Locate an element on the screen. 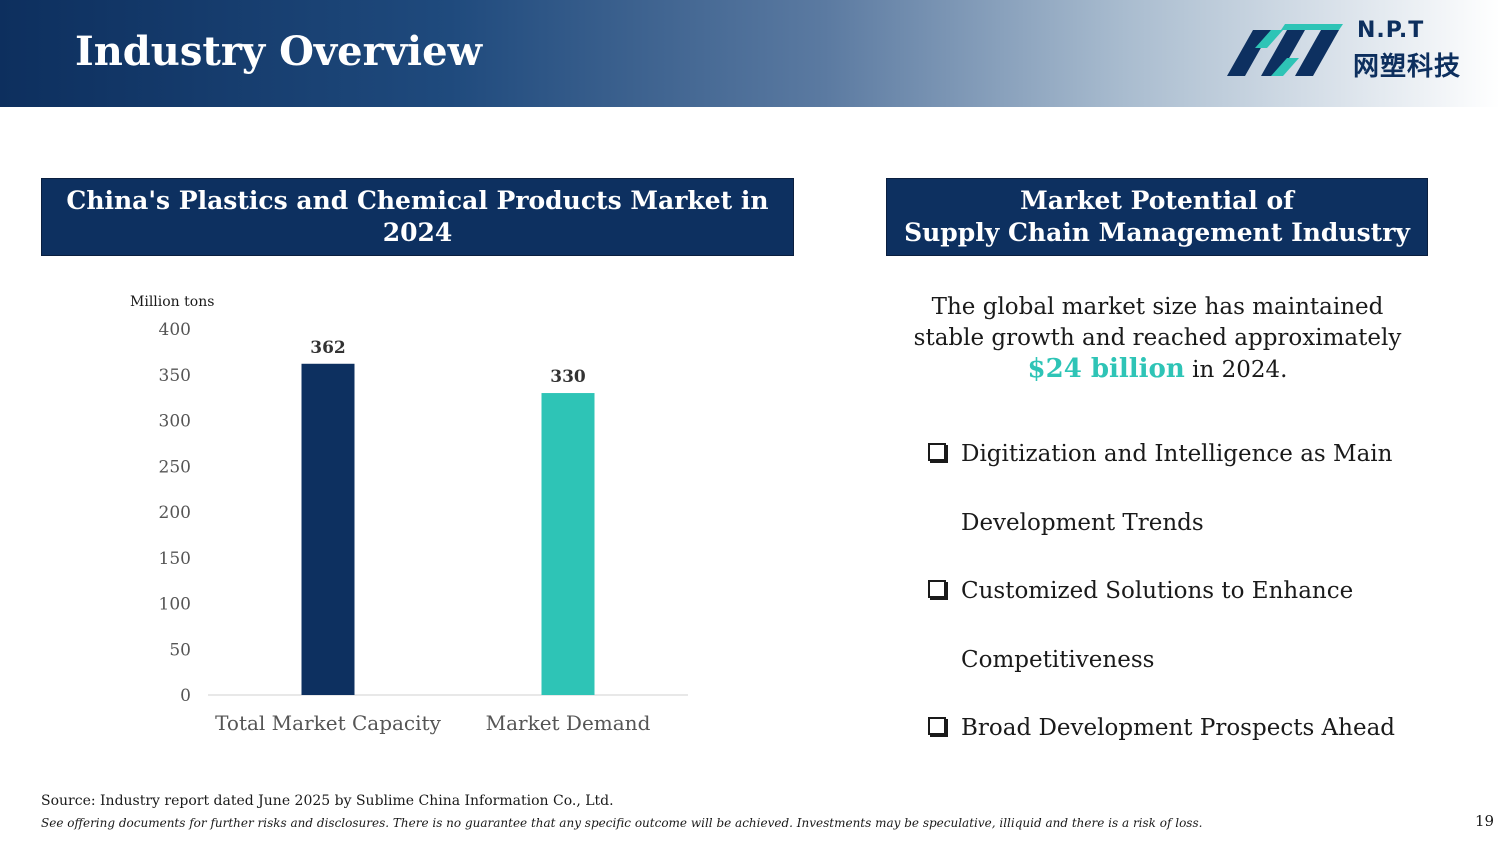 Image resolution: width=1500 pixels, height=843 pixels. logo-text-en: N.P.T is located at coordinates (1391, 30).